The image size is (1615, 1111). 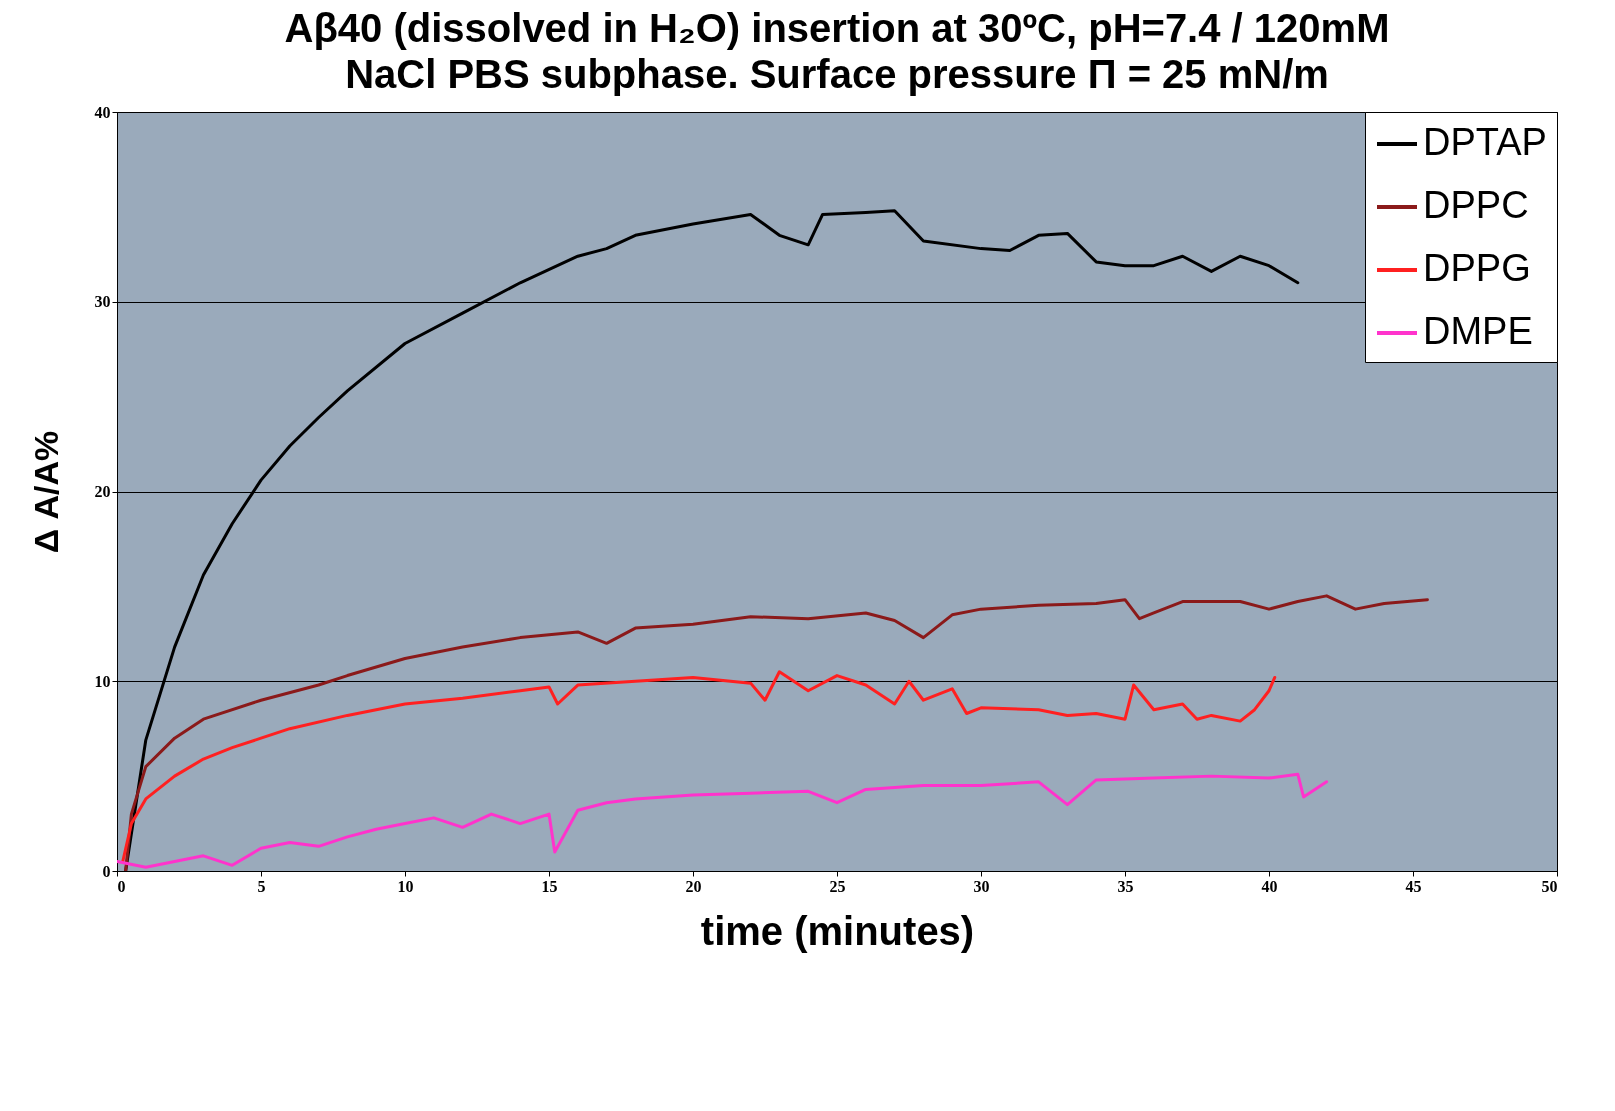 I want to click on y-axis-title: Δ A/A%, so click(x=45, y=492).